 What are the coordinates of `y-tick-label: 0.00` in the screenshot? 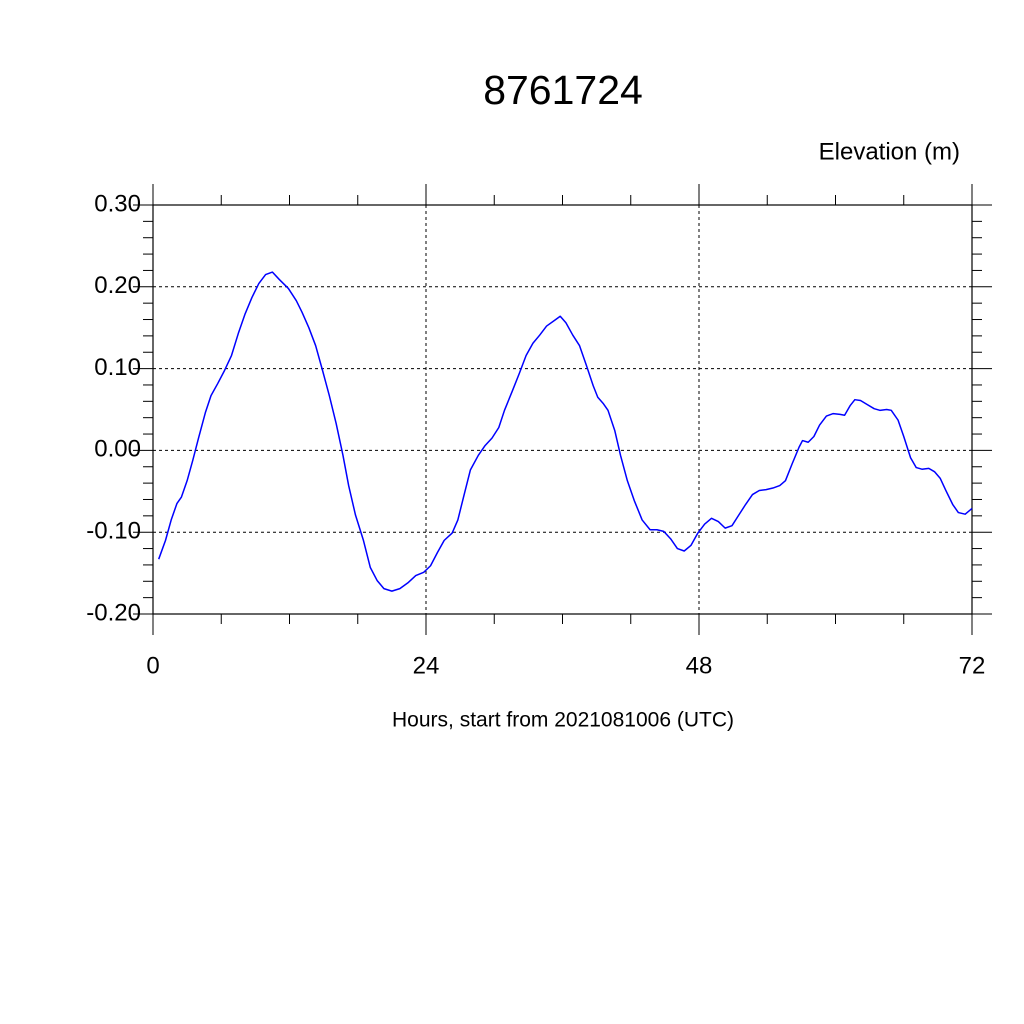 It's located at (117, 449).